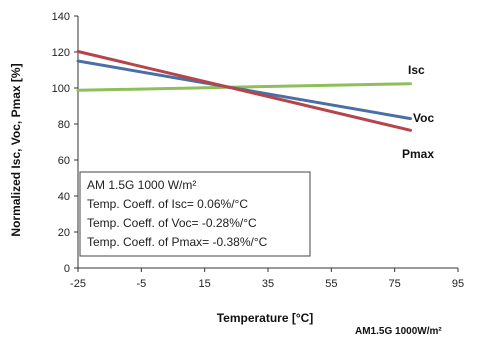  Describe the element at coordinates (61, 89) in the screenshot. I see `y-tick-label: 100` at that location.